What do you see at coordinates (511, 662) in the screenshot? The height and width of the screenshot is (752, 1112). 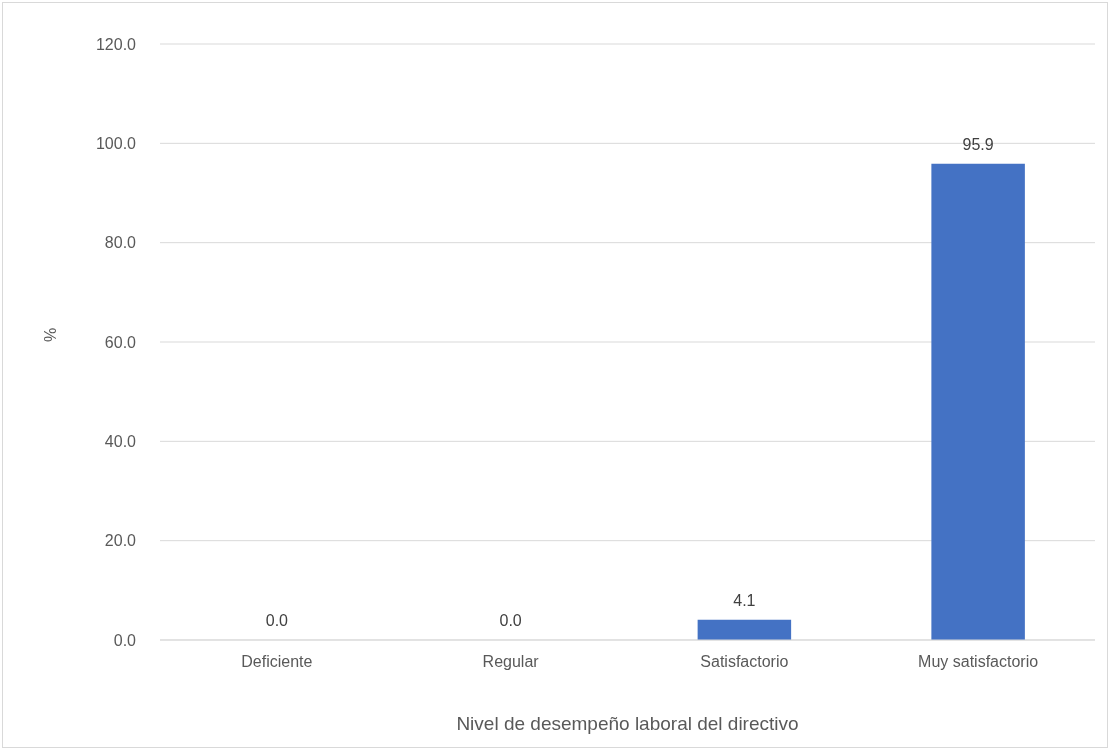 I see `x-tick-label: Regular` at bounding box center [511, 662].